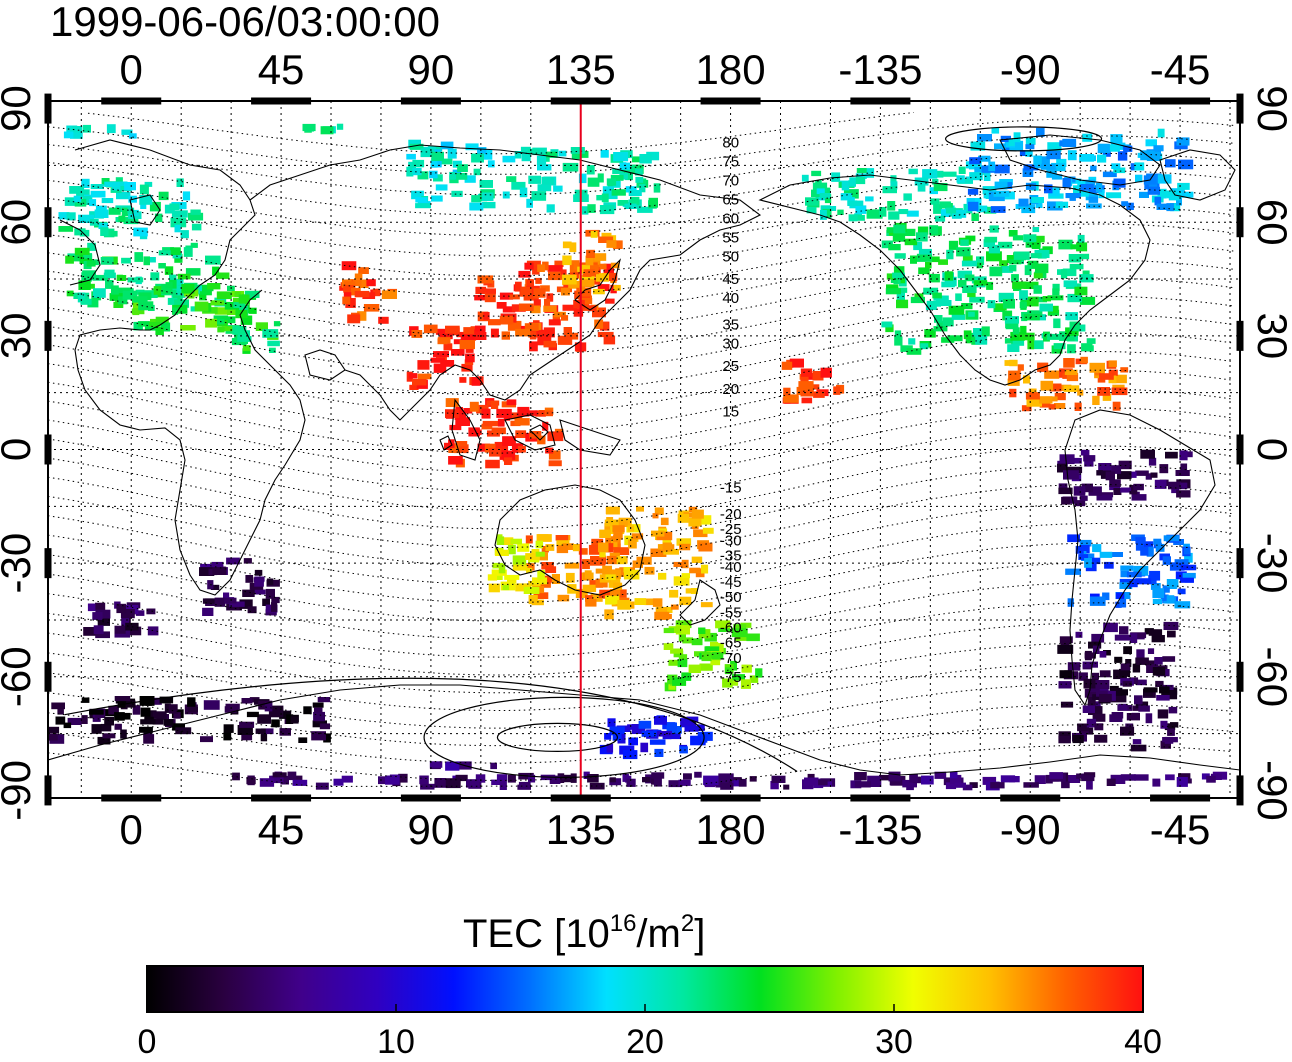  Describe the element at coordinates (731, 677) in the screenshot. I see `contour-label-south: -75` at that location.